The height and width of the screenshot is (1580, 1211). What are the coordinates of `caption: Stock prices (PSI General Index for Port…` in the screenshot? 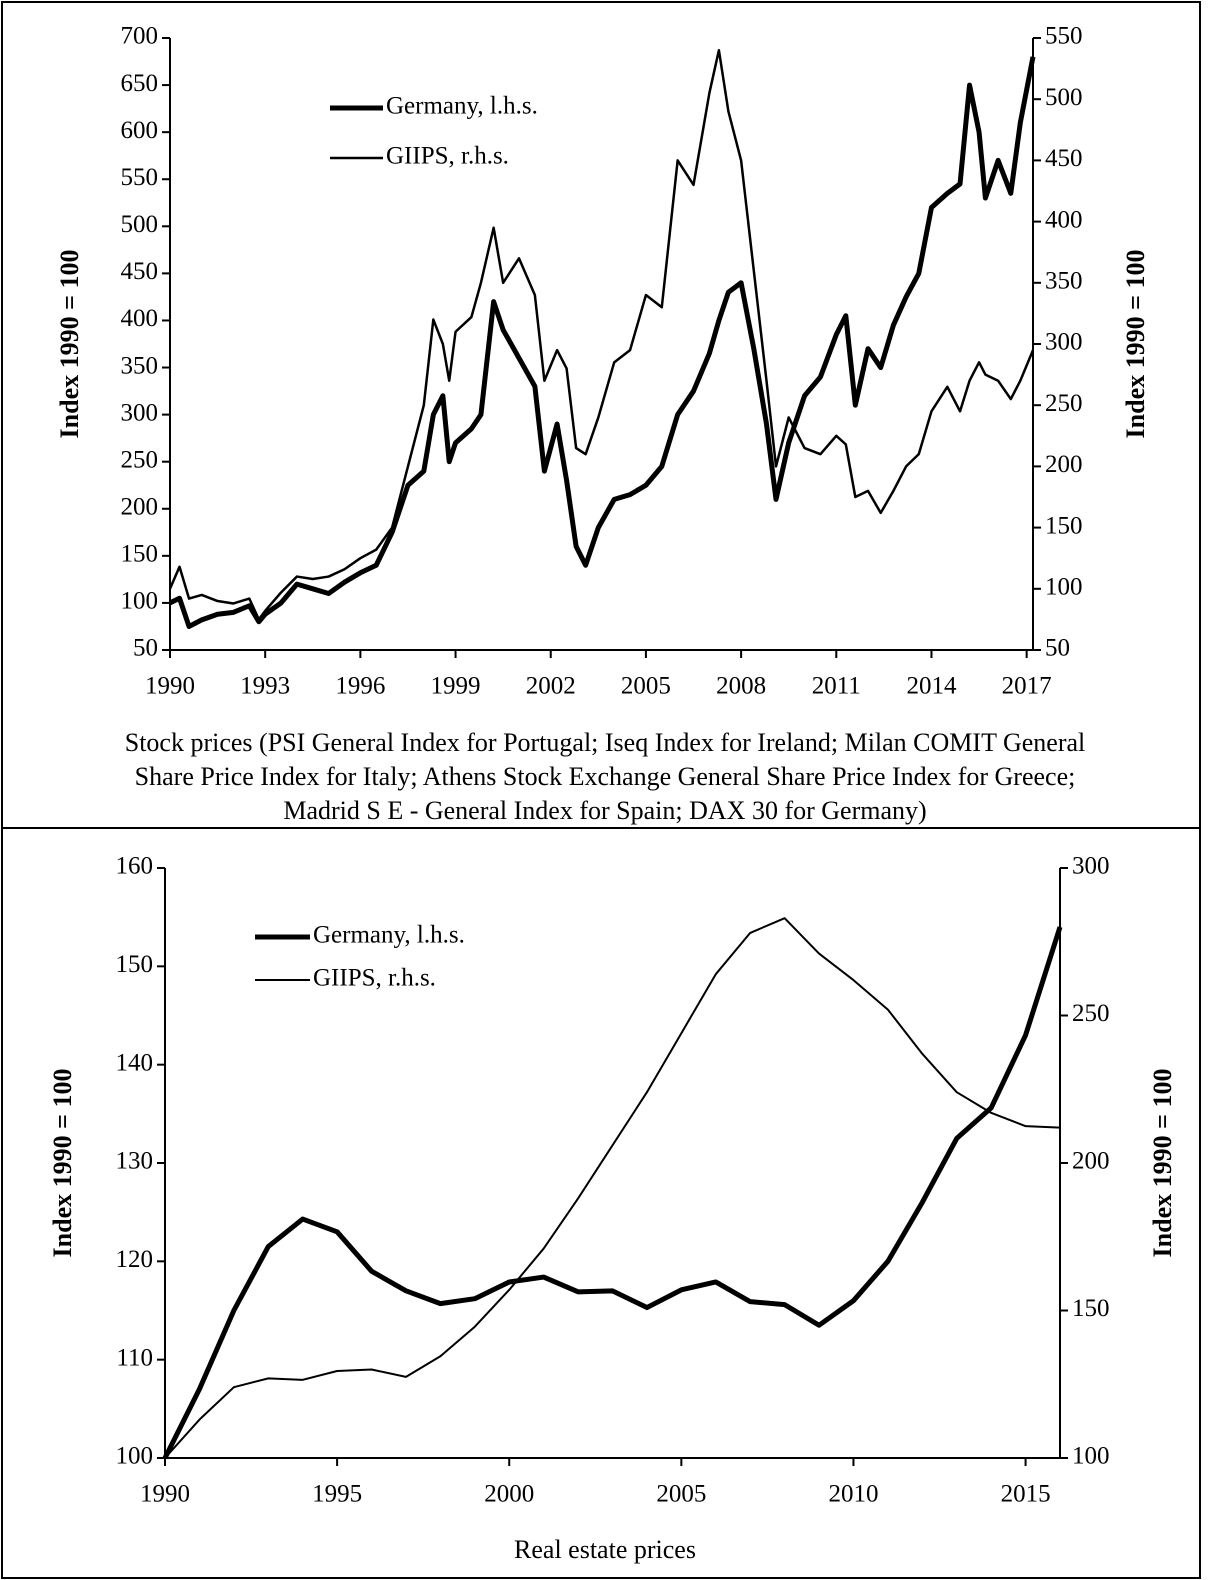 It's located at (605, 742).